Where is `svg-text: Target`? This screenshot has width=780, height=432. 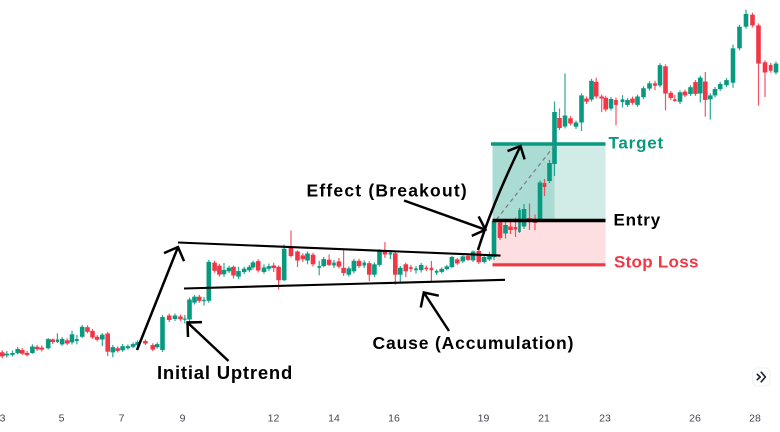
svg-text: Target is located at coordinates (637, 143).